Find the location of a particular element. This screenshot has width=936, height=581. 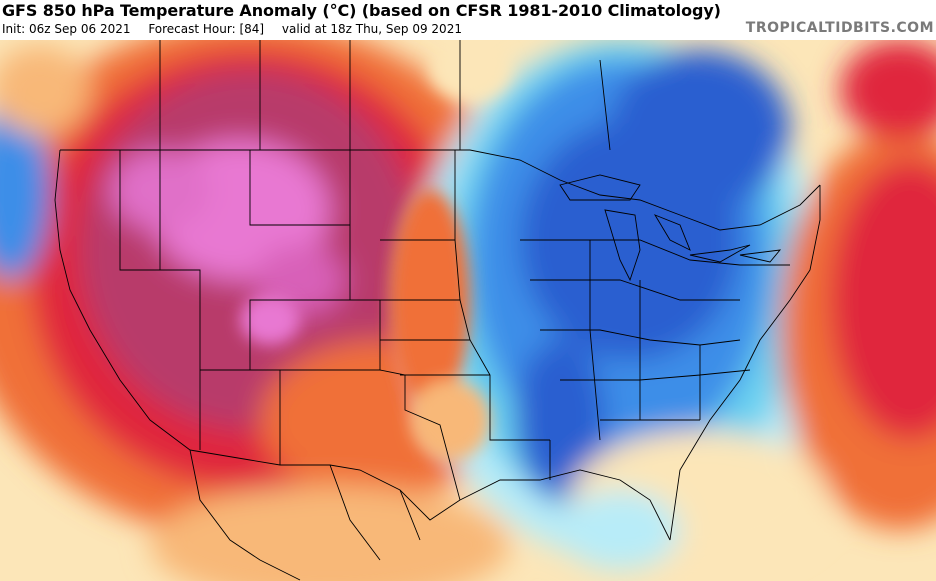

pacific-nearnormal-pocket is located at coordinates (45, 90).